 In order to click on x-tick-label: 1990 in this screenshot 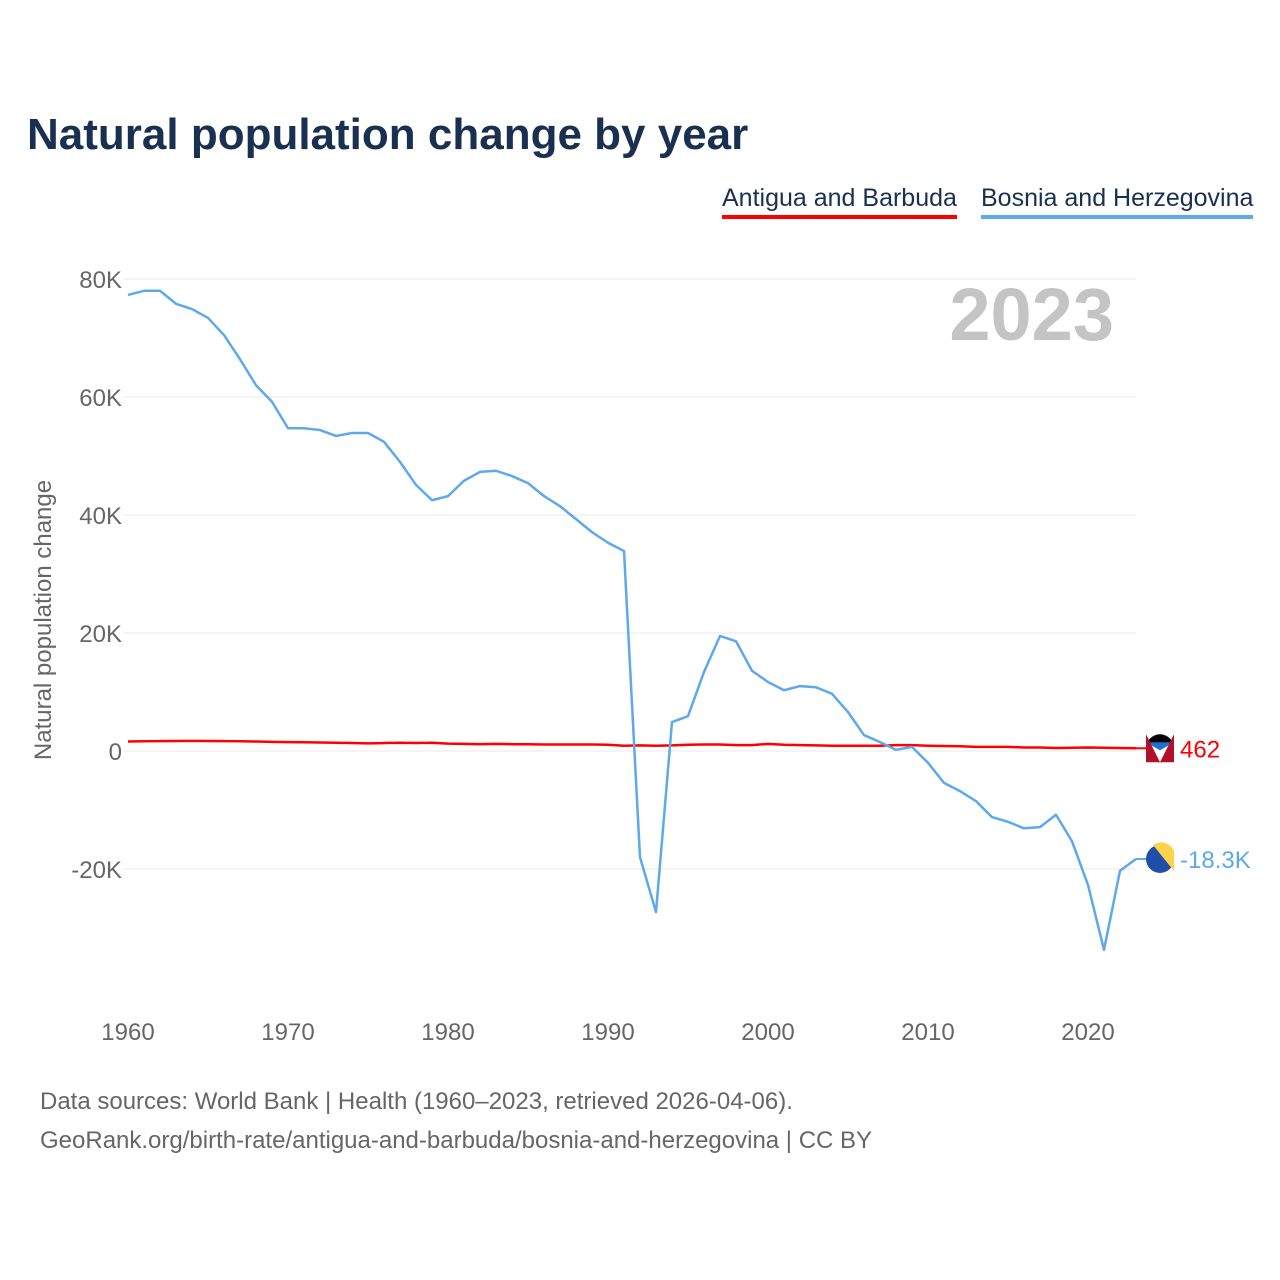, I will do `click(607, 1032)`.